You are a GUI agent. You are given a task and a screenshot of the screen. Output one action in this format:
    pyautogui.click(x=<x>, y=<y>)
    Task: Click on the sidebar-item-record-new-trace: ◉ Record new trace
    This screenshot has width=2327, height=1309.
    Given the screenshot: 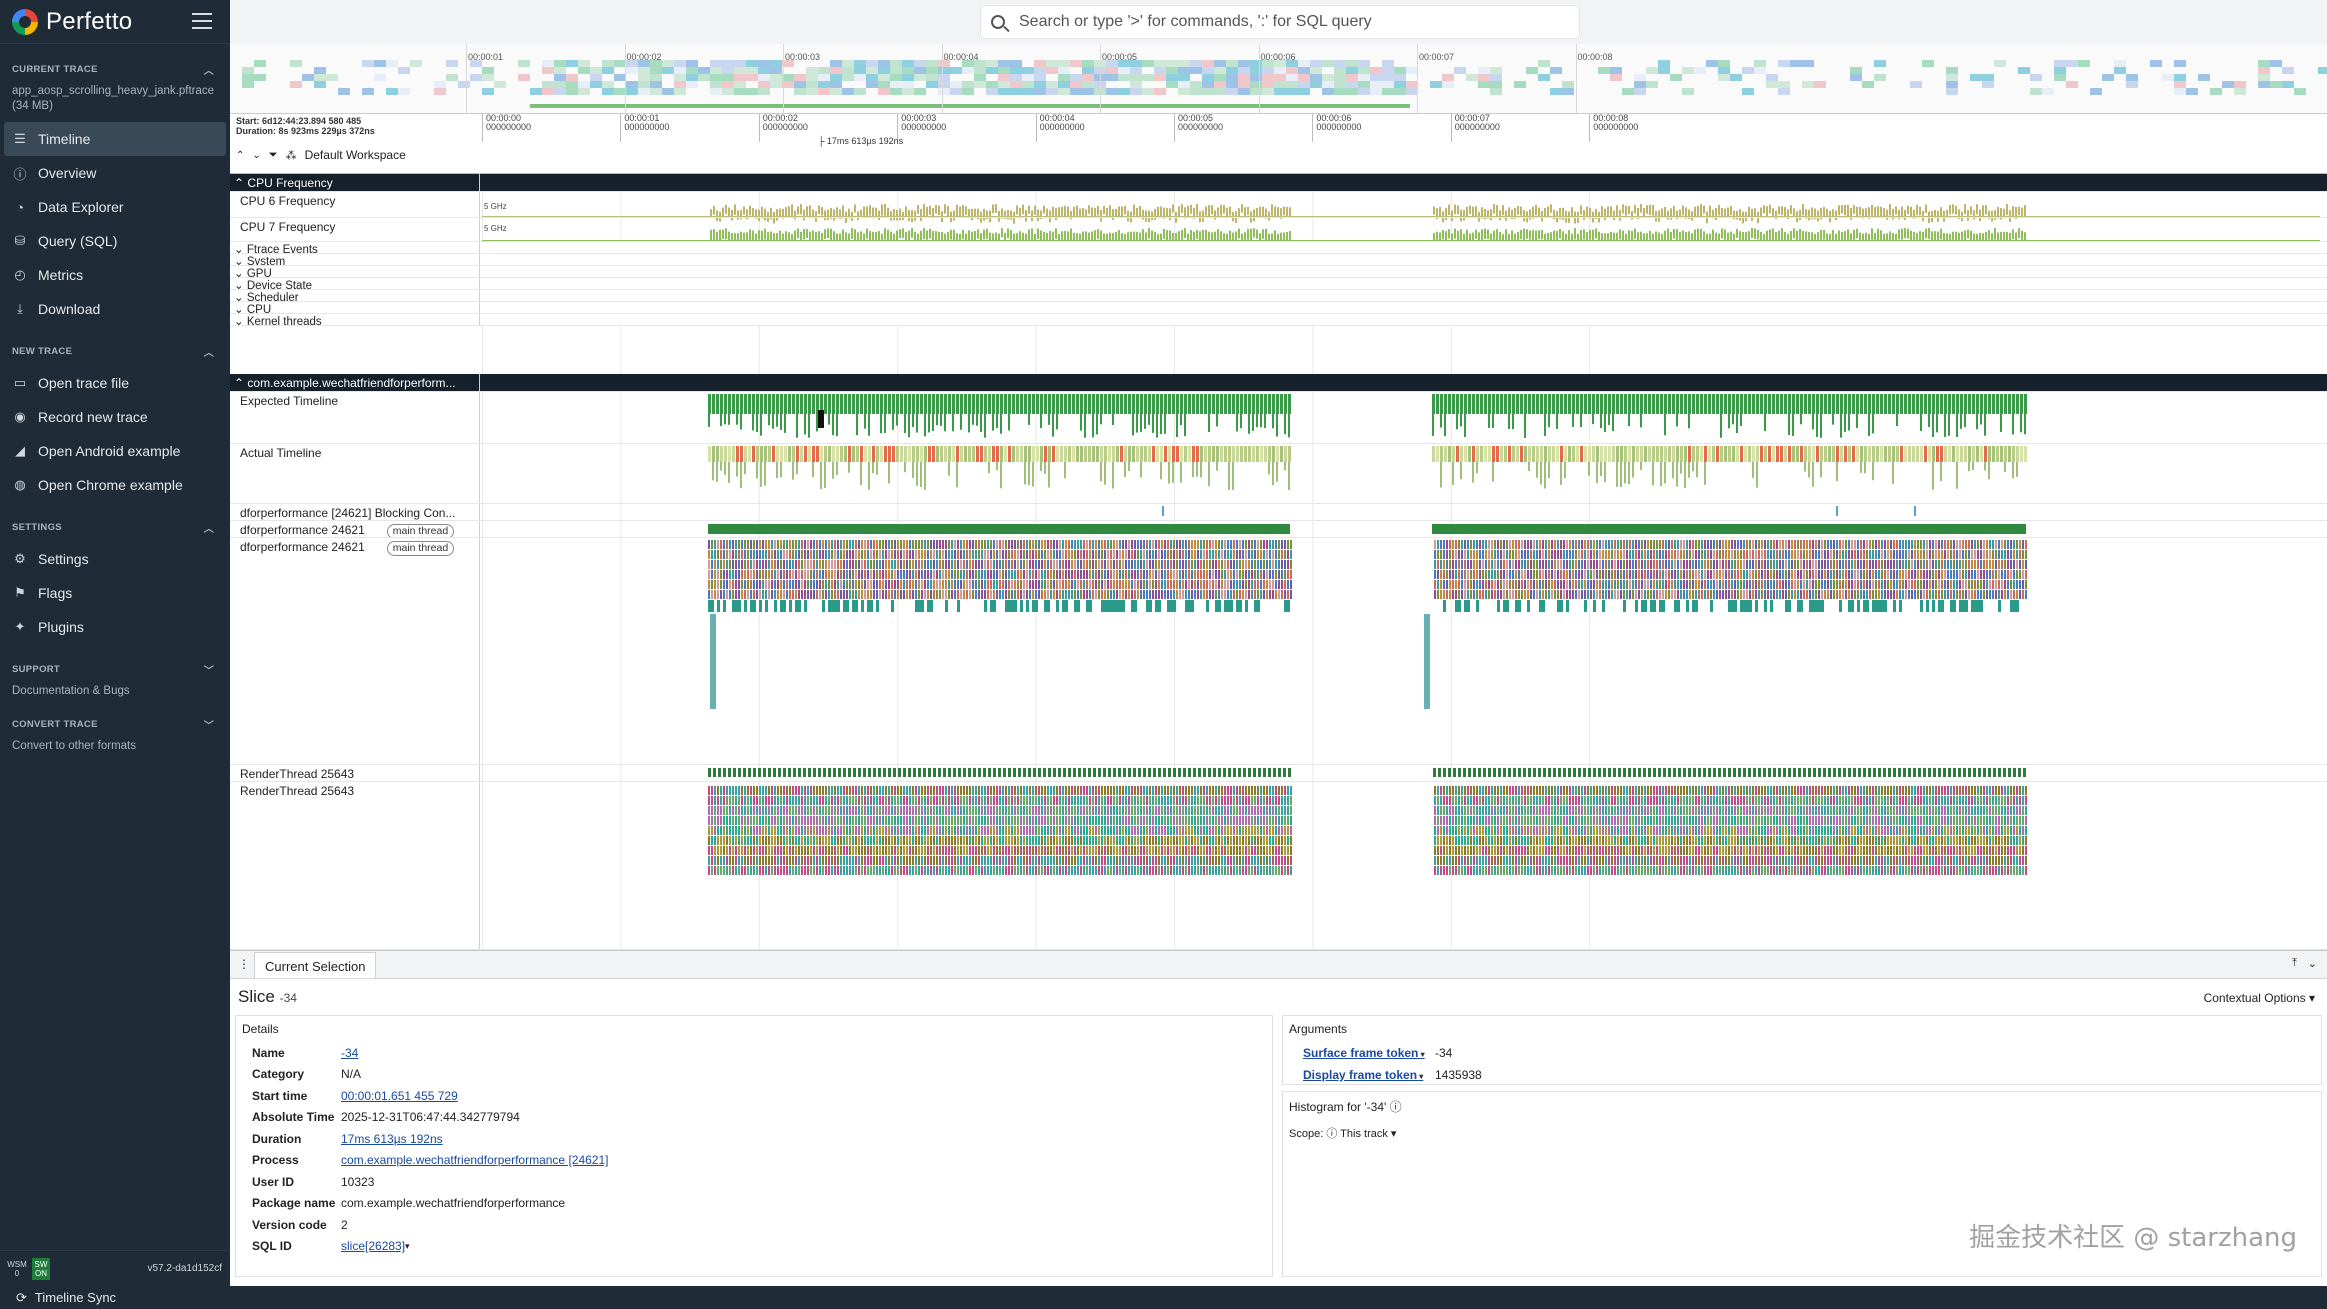 What is the action you would take?
    pyautogui.click(x=115, y=417)
    